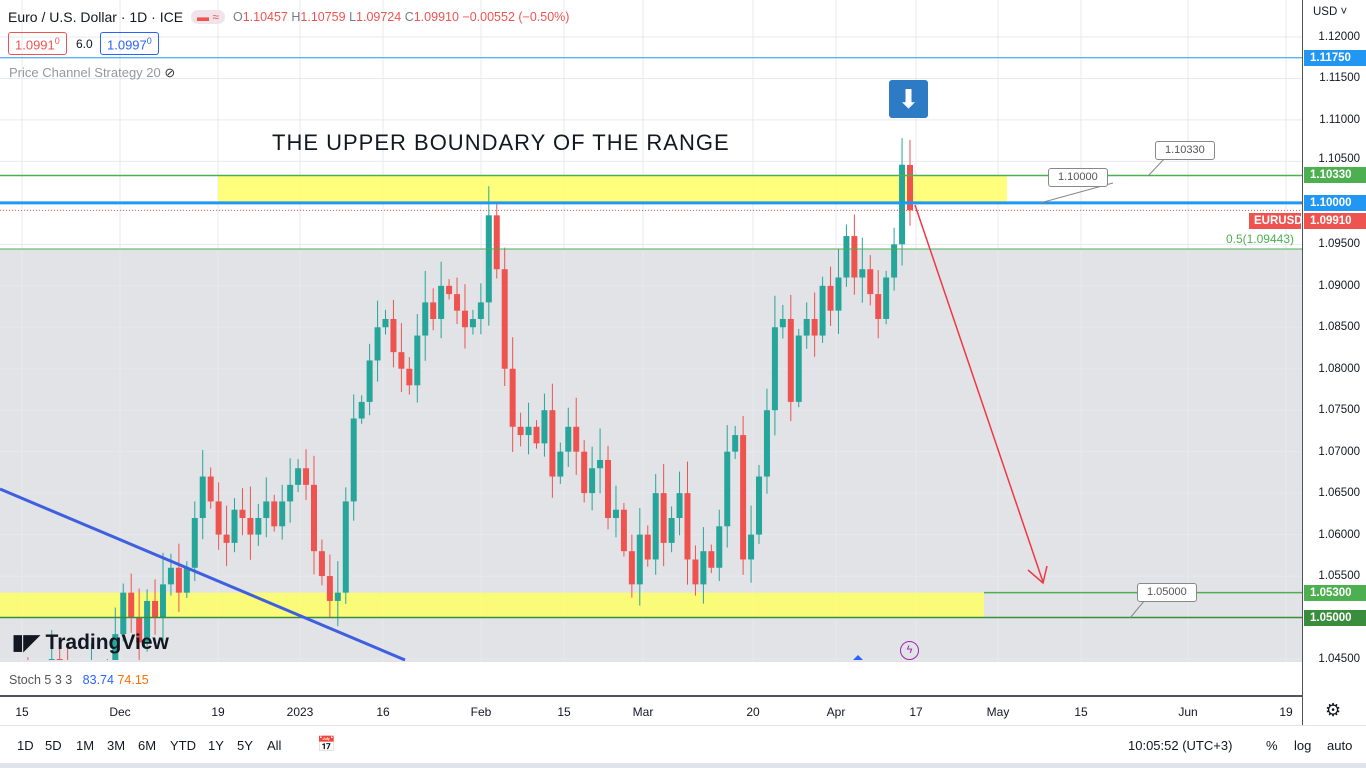 The image size is (1366, 768). I want to click on range-button-1m: 1M, so click(85, 745).